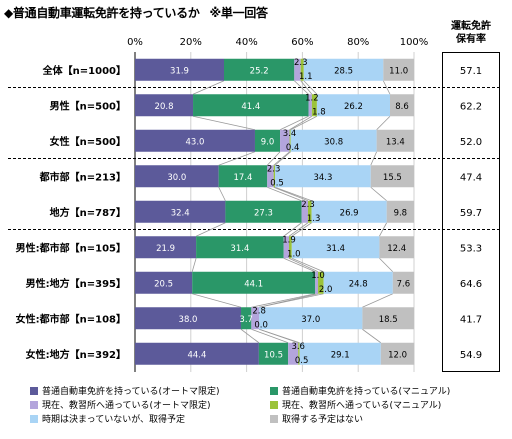 Image resolution: width=512 pixels, height=439 pixels. Describe the element at coordinates (471, 71) in the screenshot. I see `rate-value: 57.1` at that location.